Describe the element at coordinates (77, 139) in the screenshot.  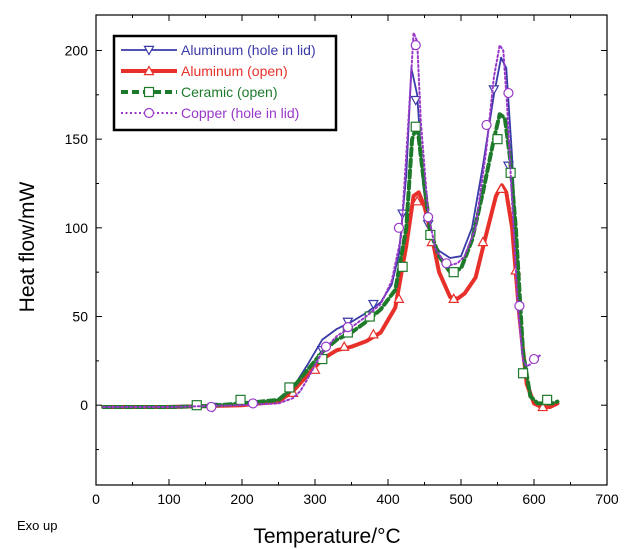
I see `y-tick-label: 150` at that location.